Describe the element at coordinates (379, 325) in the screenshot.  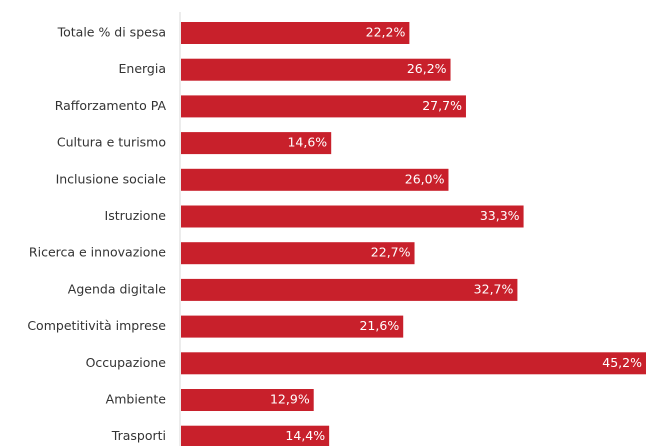
I see `value-label: 21,6%` at that location.